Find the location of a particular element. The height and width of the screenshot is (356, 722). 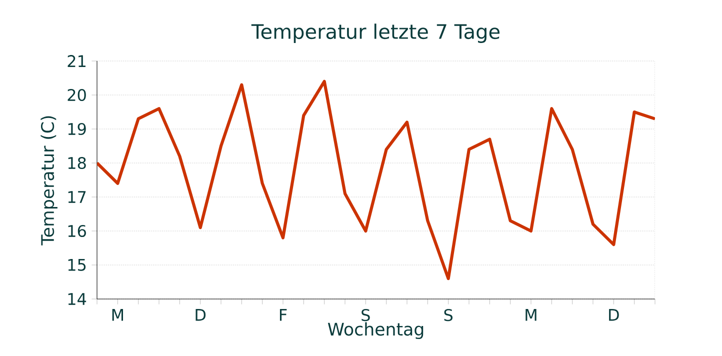

x-tick-label: F is located at coordinates (283, 315).